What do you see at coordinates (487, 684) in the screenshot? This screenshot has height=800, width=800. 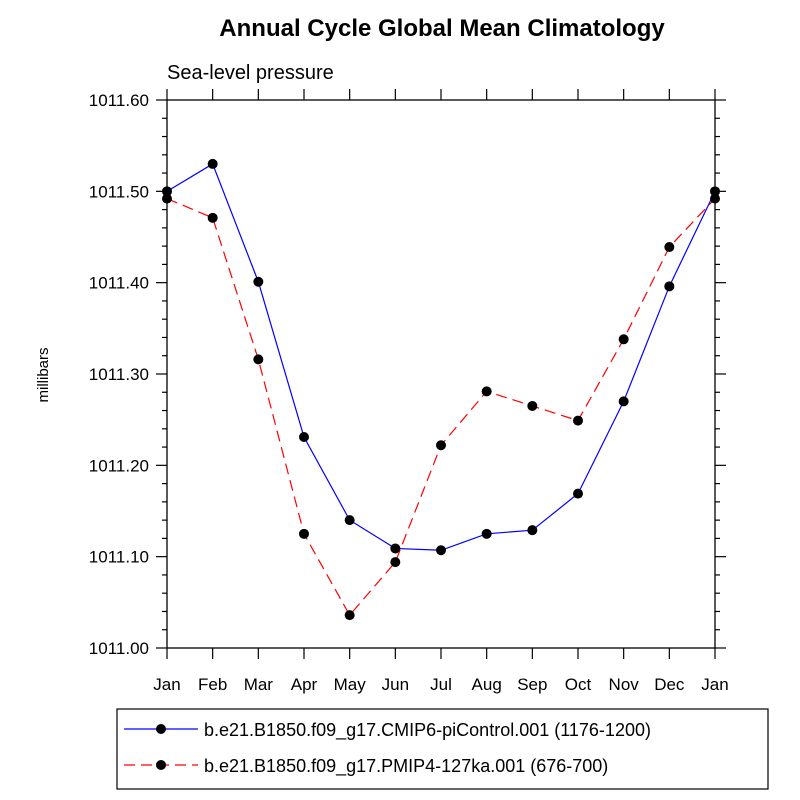 I see `x-tick-label: Aug` at bounding box center [487, 684].